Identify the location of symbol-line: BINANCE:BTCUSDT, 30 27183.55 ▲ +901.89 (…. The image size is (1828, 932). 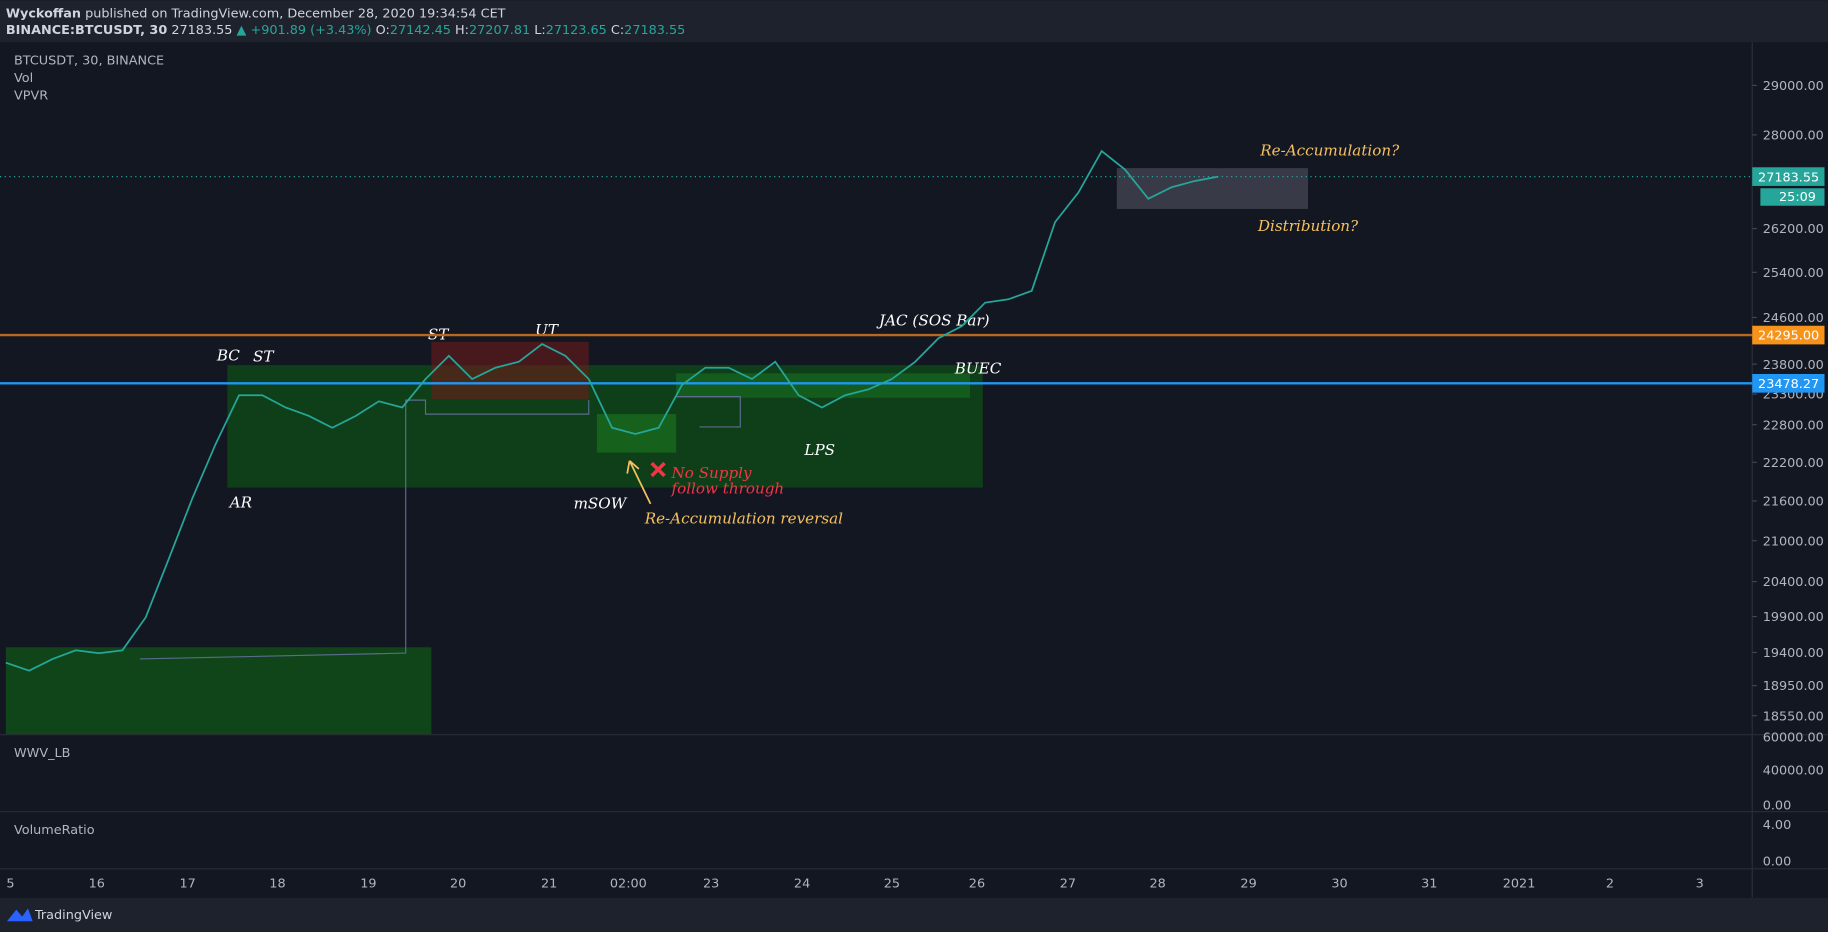
(345, 30).